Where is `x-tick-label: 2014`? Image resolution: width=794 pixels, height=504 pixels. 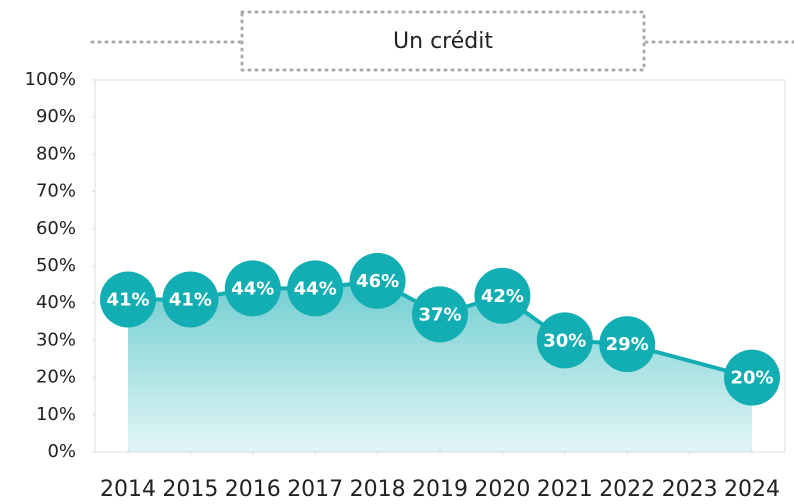 x-tick-label: 2014 is located at coordinates (128, 489).